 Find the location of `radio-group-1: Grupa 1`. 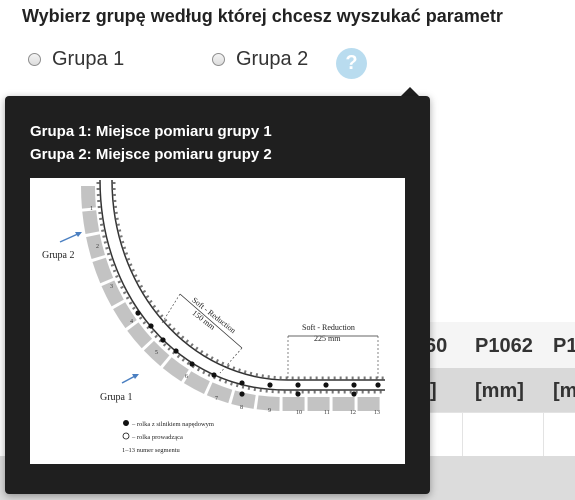

radio-group-1: Grupa 1 is located at coordinates (76, 59).